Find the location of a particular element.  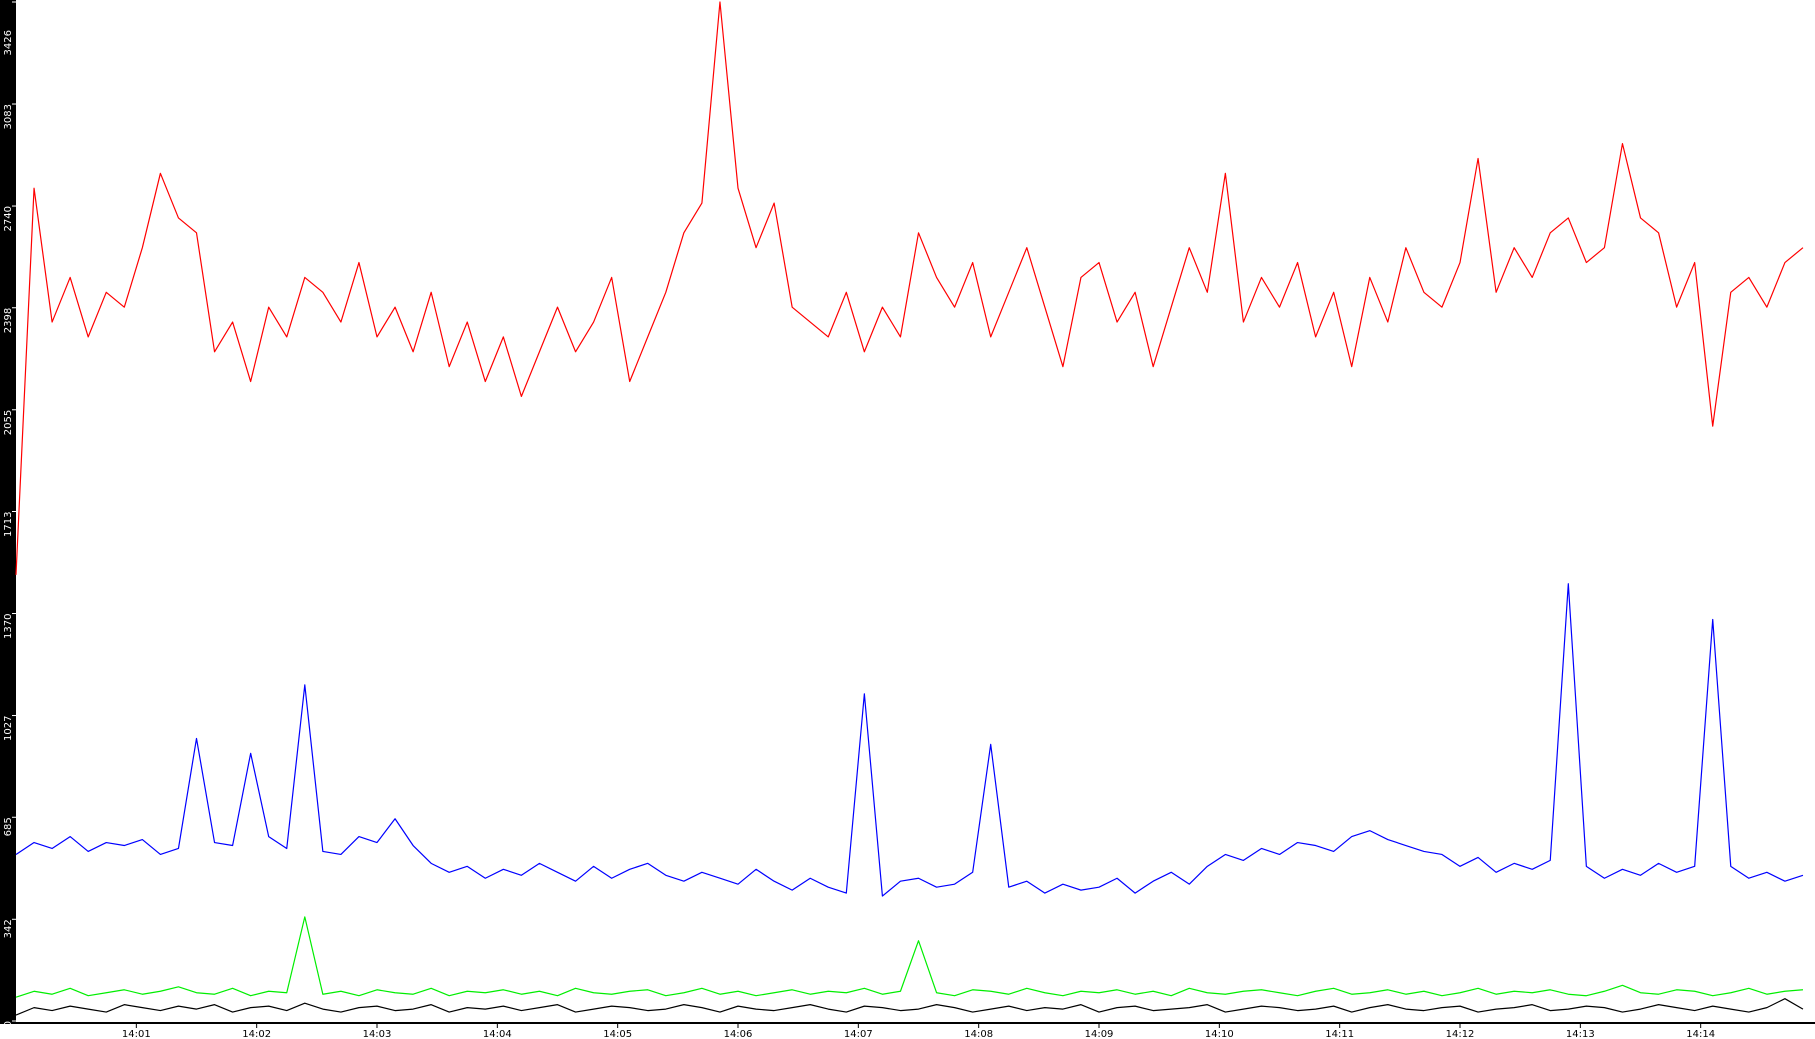

x-tick-label: 14:09 is located at coordinates (1099, 1034).